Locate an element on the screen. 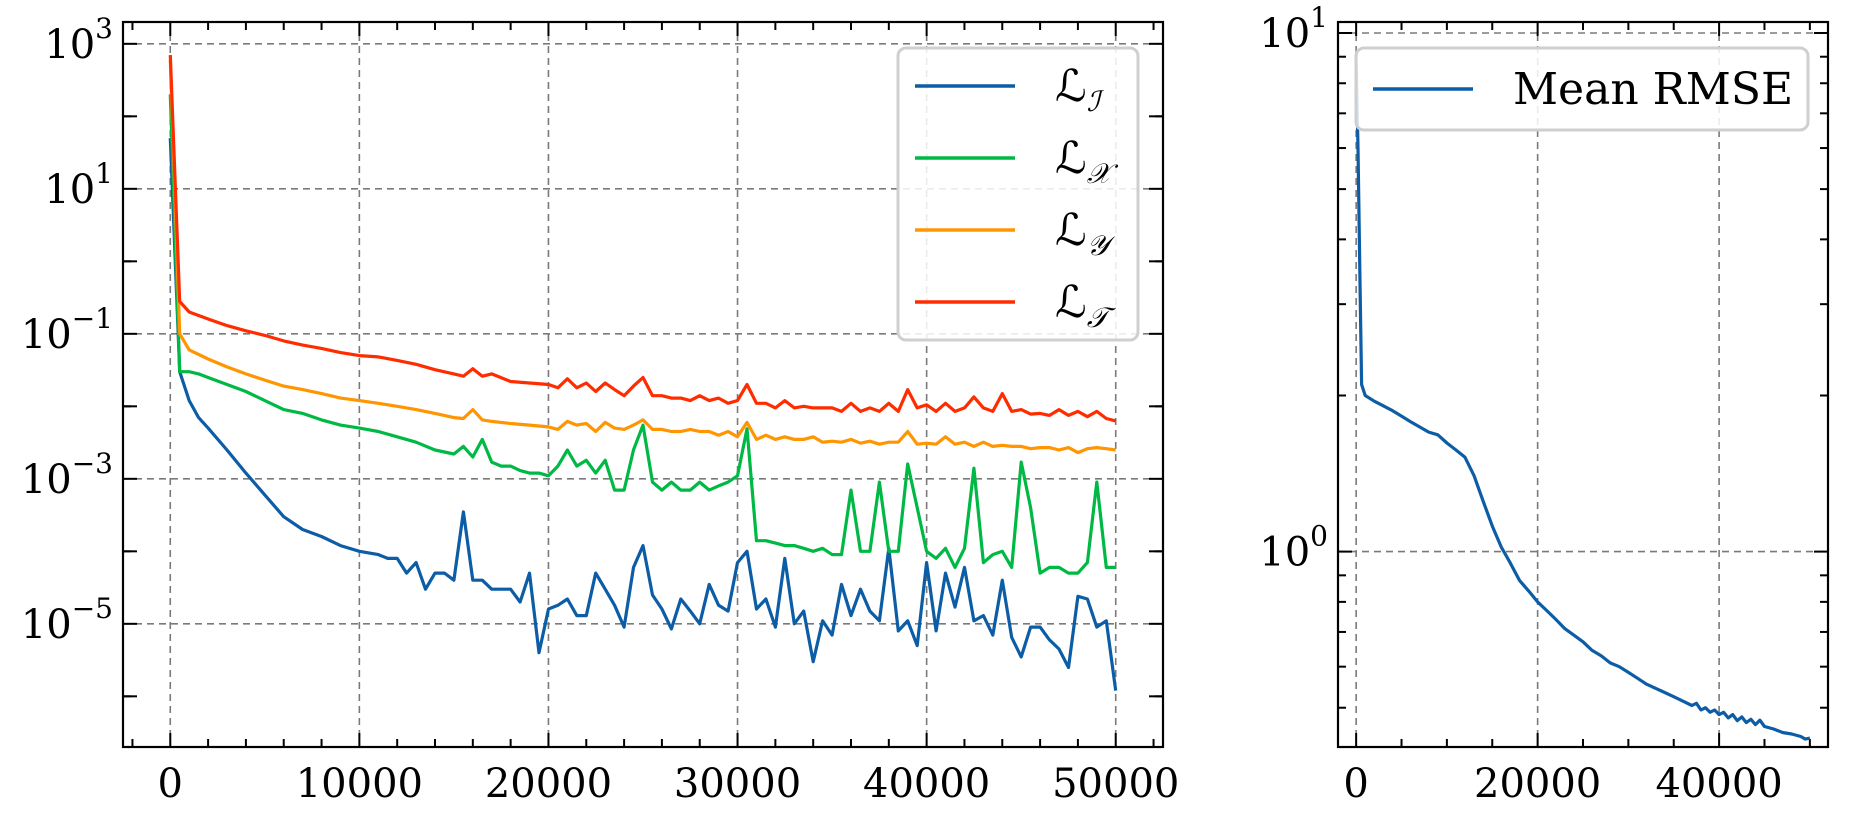  legend-label: Mean RMSE is located at coordinates (1653, 89).